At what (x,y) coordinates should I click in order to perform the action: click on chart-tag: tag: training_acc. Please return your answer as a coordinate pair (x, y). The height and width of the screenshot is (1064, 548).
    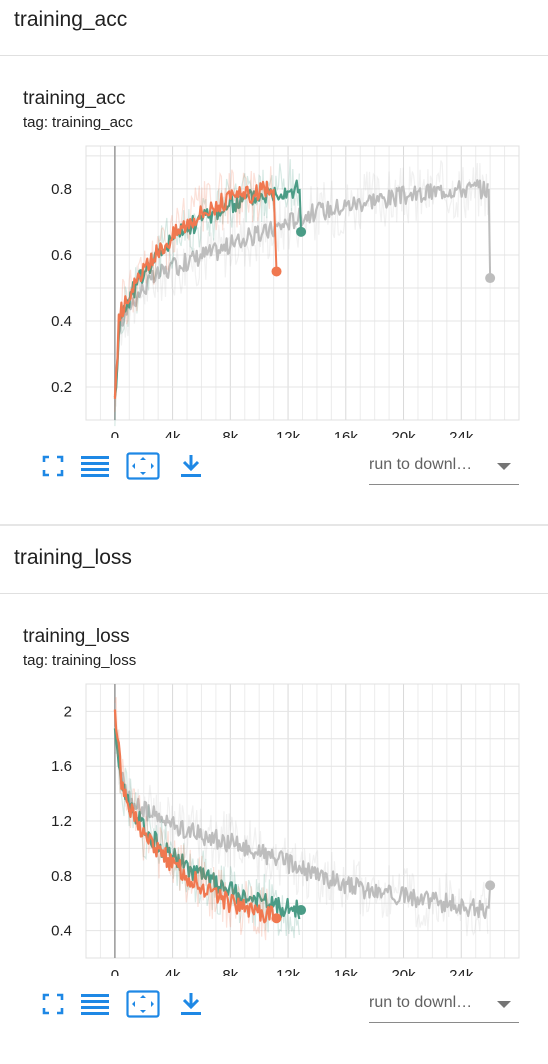
    Looking at the image, I should click on (78, 122).